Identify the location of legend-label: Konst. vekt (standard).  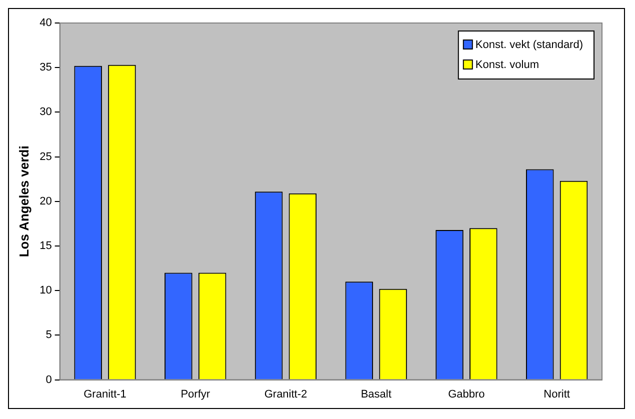
(529, 45).